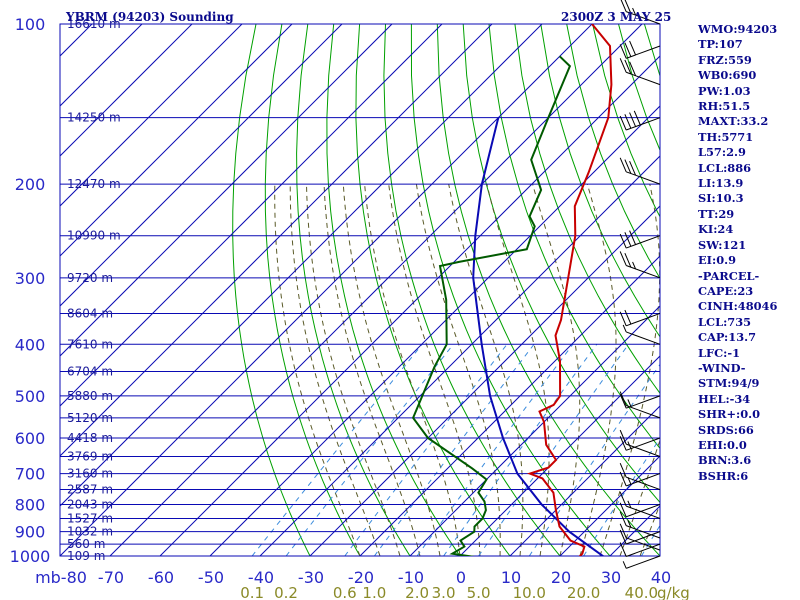 The image size is (800, 600). What do you see at coordinates (90, 490) in the screenshot?
I see `height-label: 2587 m` at bounding box center [90, 490].